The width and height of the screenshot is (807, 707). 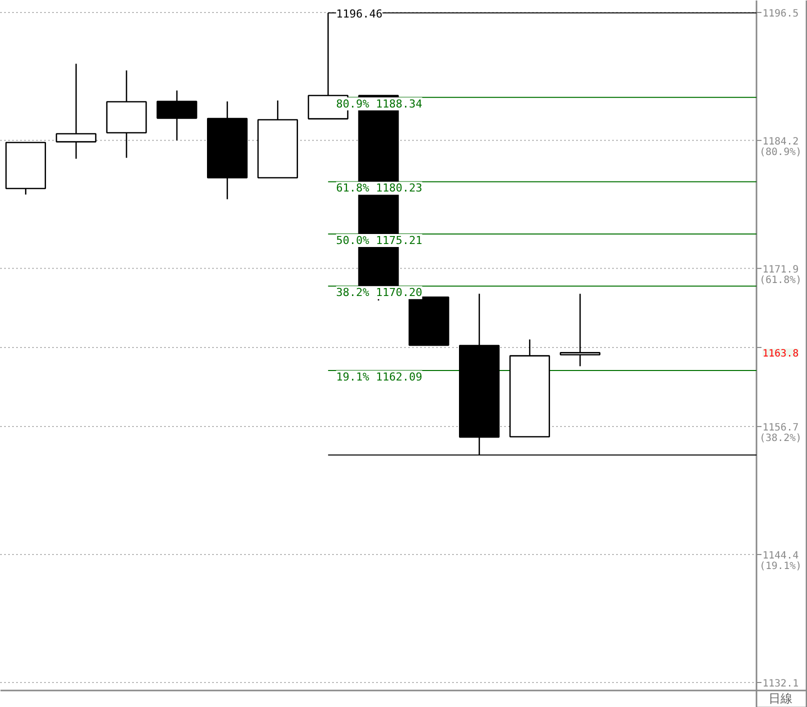 I want to click on text: 日線, so click(x=780, y=699).